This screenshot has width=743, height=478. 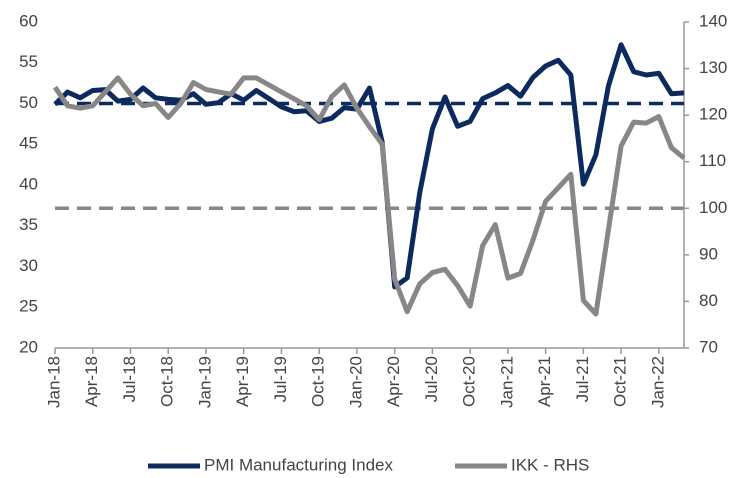 What do you see at coordinates (28, 346) in the screenshot?
I see `y-tick-label: 20` at bounding box center [28, 346].